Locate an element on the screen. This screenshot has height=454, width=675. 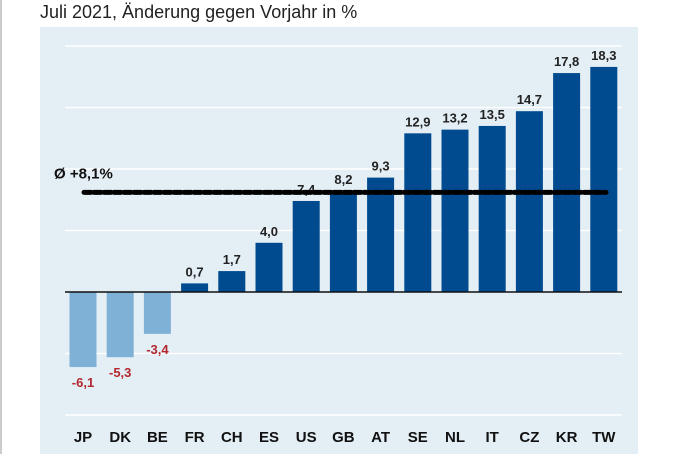
bar-jp is located at coordinates (83, 330).